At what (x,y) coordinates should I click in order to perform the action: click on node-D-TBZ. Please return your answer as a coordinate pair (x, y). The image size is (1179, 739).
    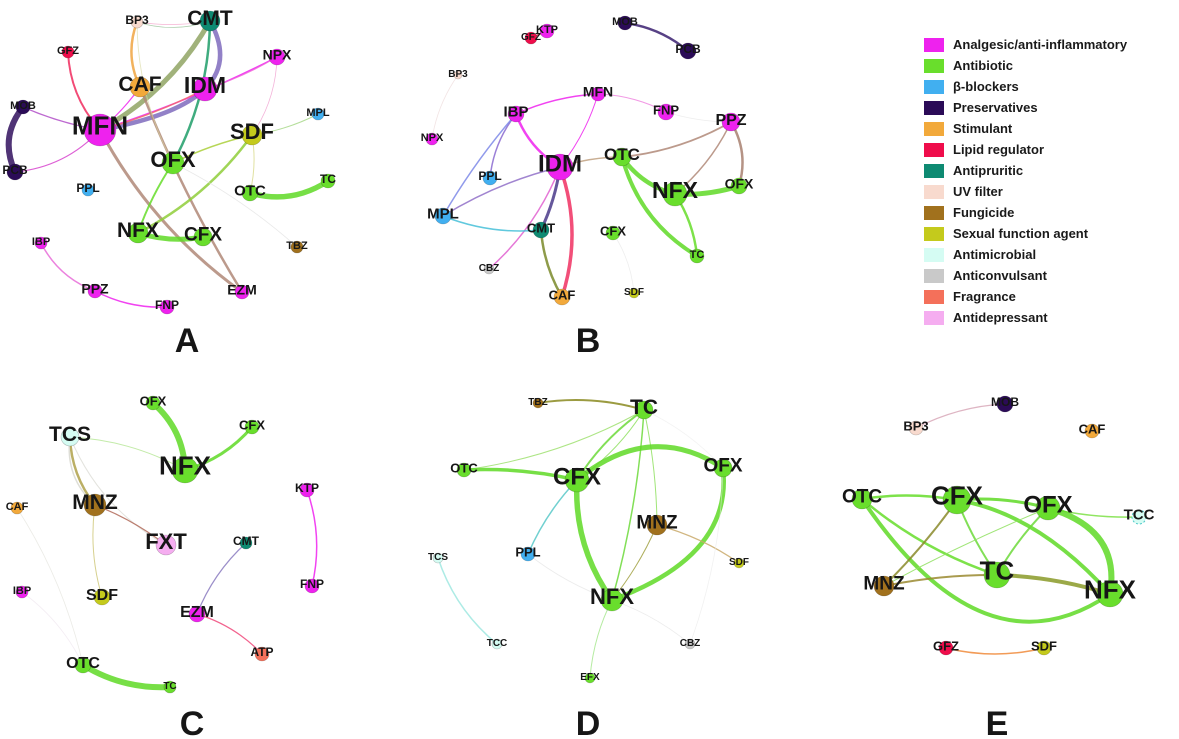
    Looking at the image, I should click on (538, 403).